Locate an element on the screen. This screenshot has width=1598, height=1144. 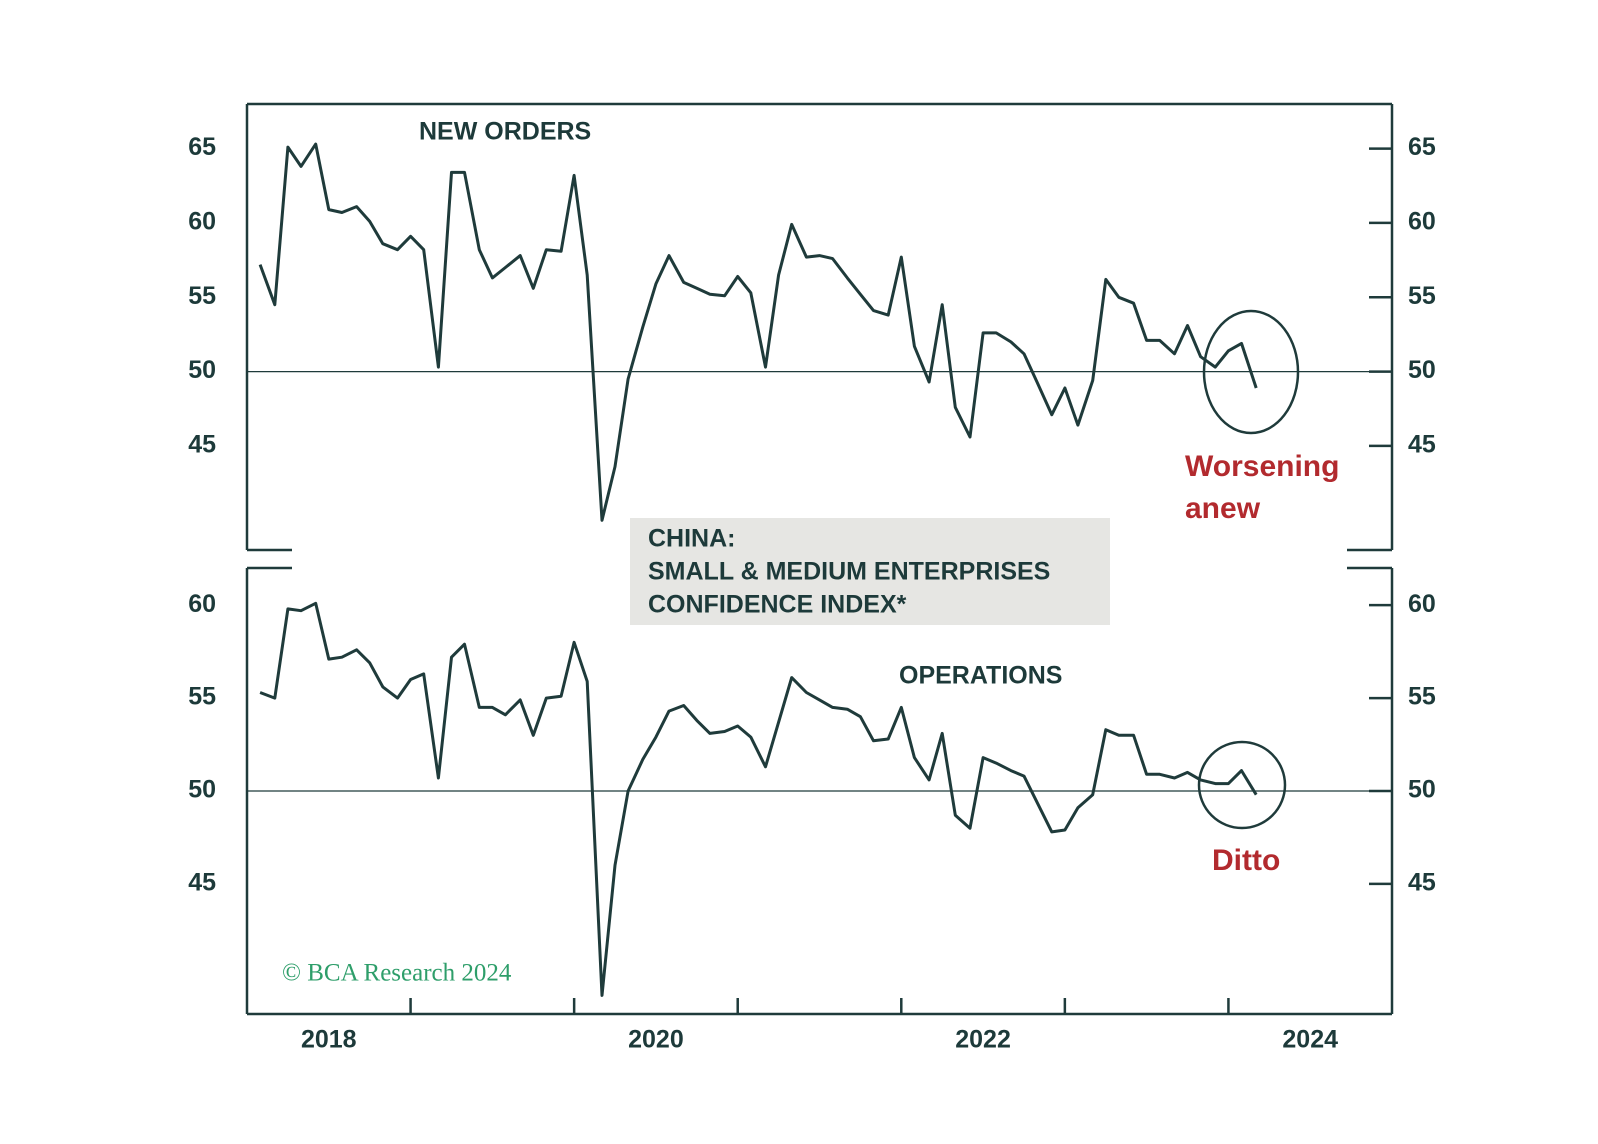
highlight-circle is located at coordinates (1242, 785).